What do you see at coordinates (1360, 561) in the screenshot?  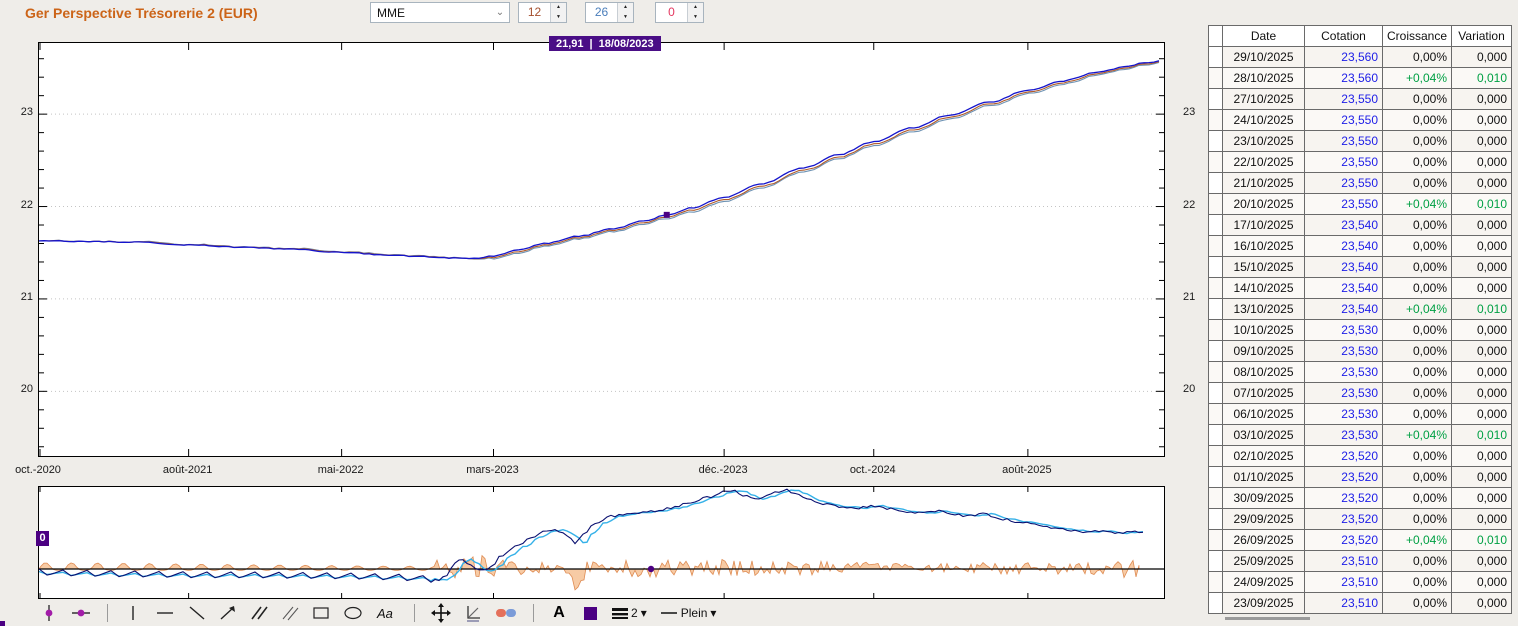 I see `table-row: 25/09/2025 23,510 0,00% 0,000` at bounding box center [1360, 561].